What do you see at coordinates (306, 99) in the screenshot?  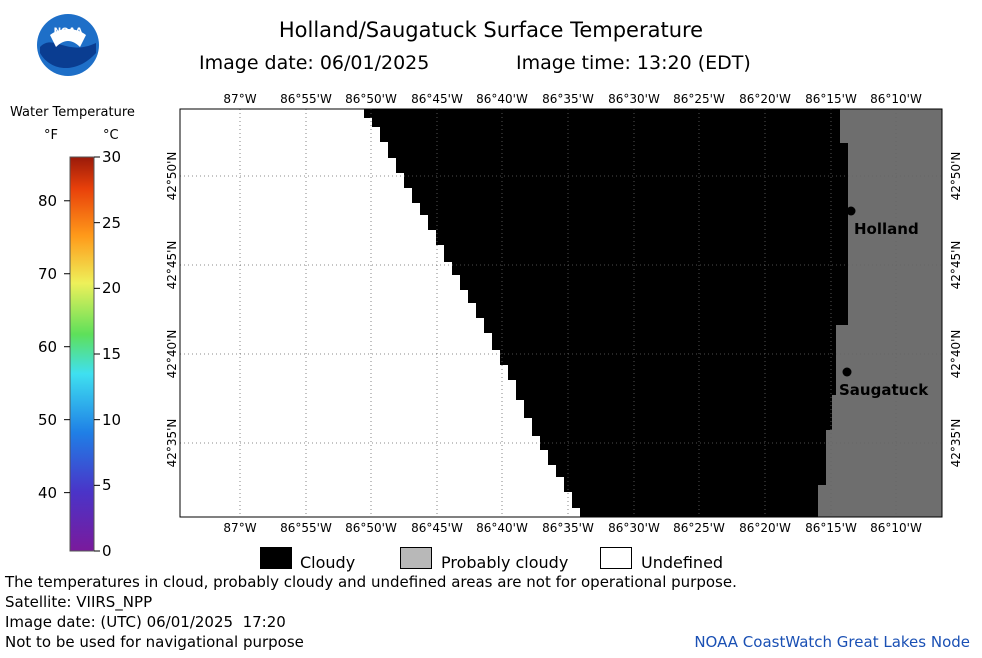 I see `lon-label-top: 86°55'W` at bounding box center [306, 99].